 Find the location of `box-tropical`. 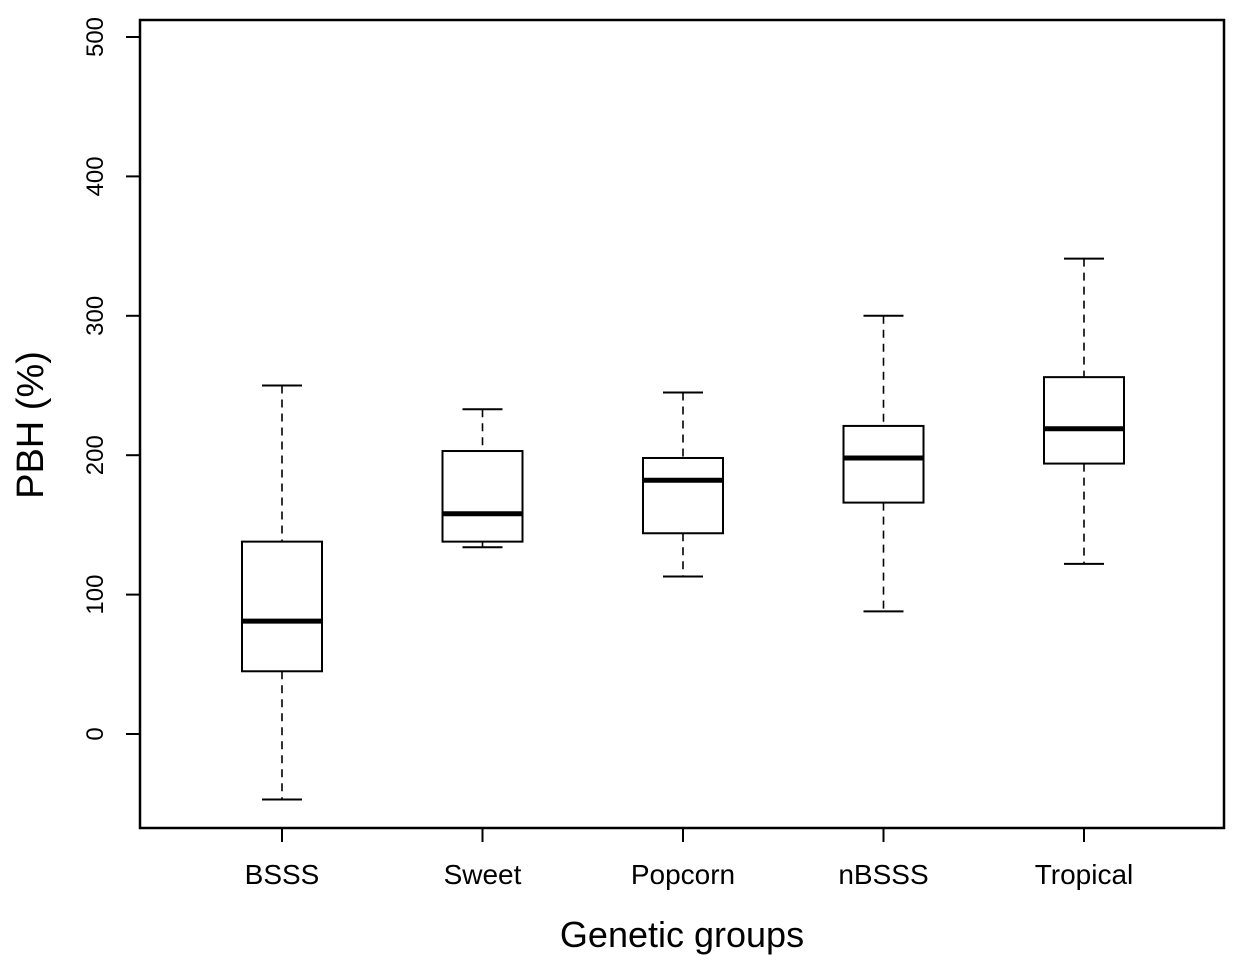

box-tropical is located at coordinates (1084, 411).